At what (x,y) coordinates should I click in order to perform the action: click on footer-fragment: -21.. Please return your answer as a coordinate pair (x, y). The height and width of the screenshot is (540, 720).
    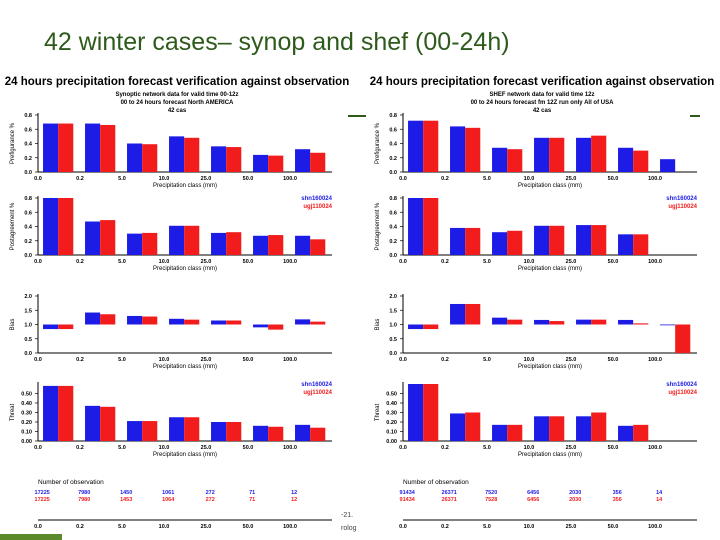
    Looking at the image, I should click on (347, 515).